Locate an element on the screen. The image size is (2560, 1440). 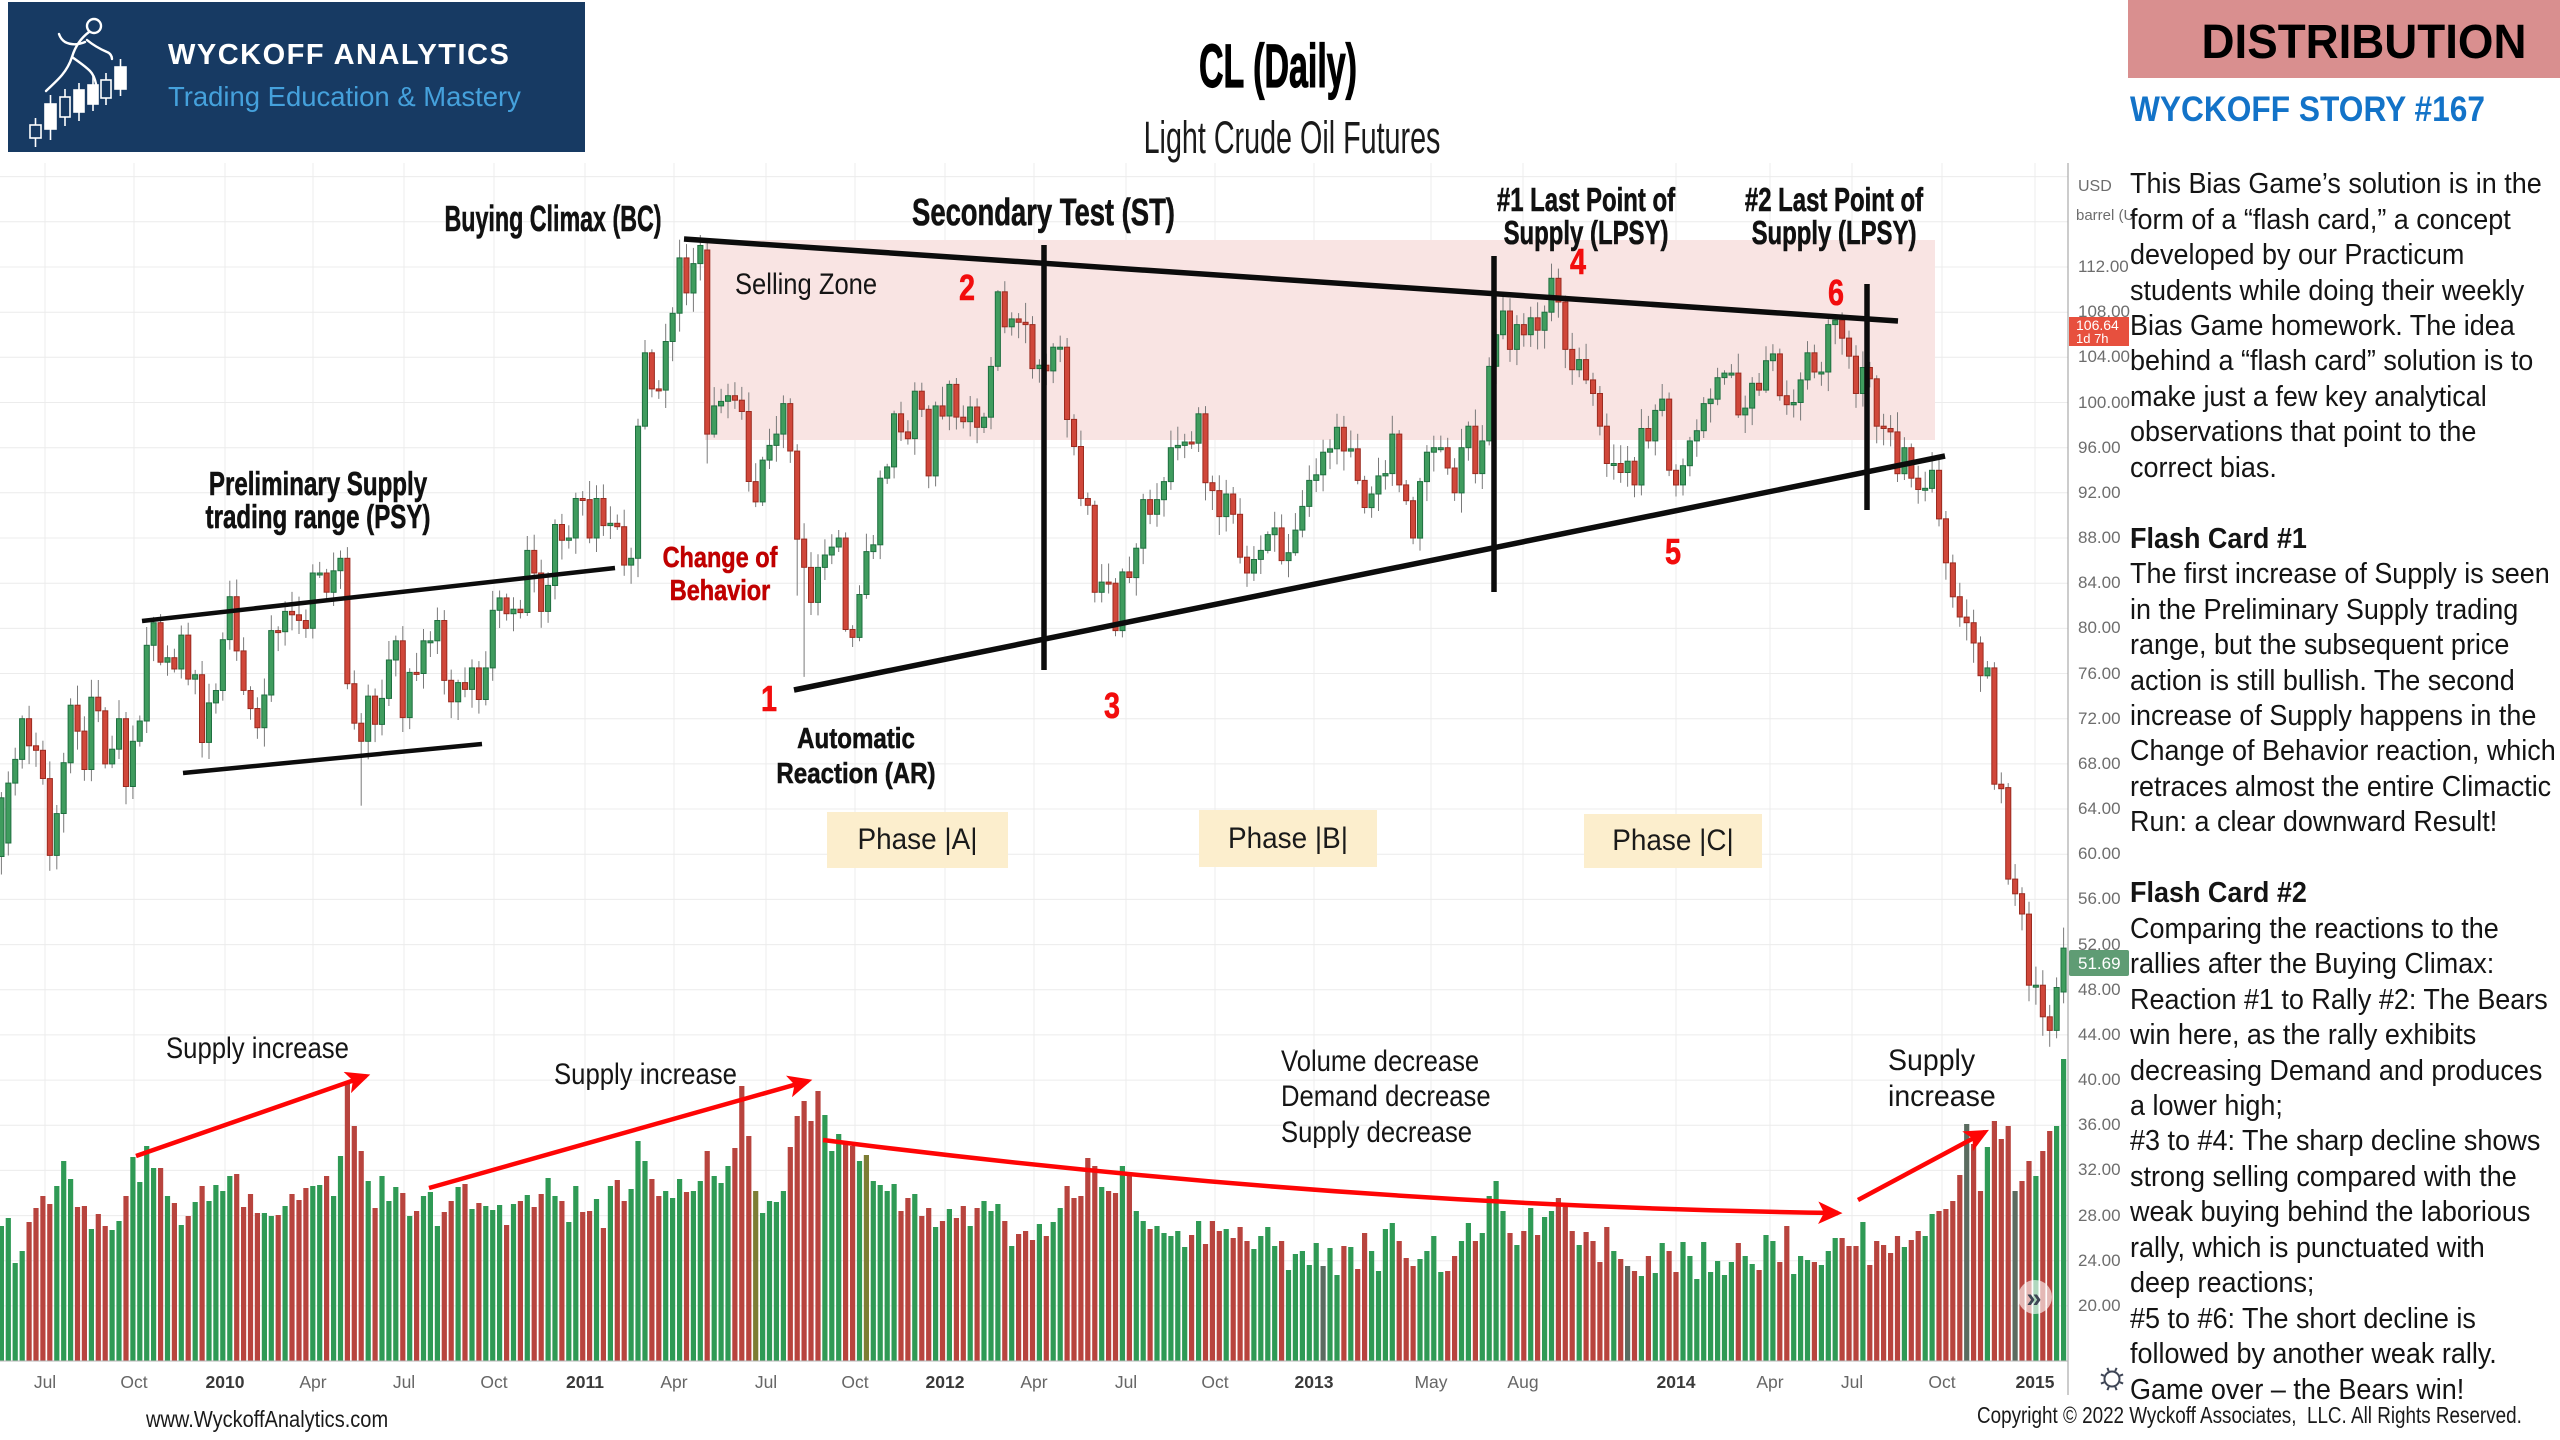
svg-text: 28.00 is located at coordinates (2099, 1215).